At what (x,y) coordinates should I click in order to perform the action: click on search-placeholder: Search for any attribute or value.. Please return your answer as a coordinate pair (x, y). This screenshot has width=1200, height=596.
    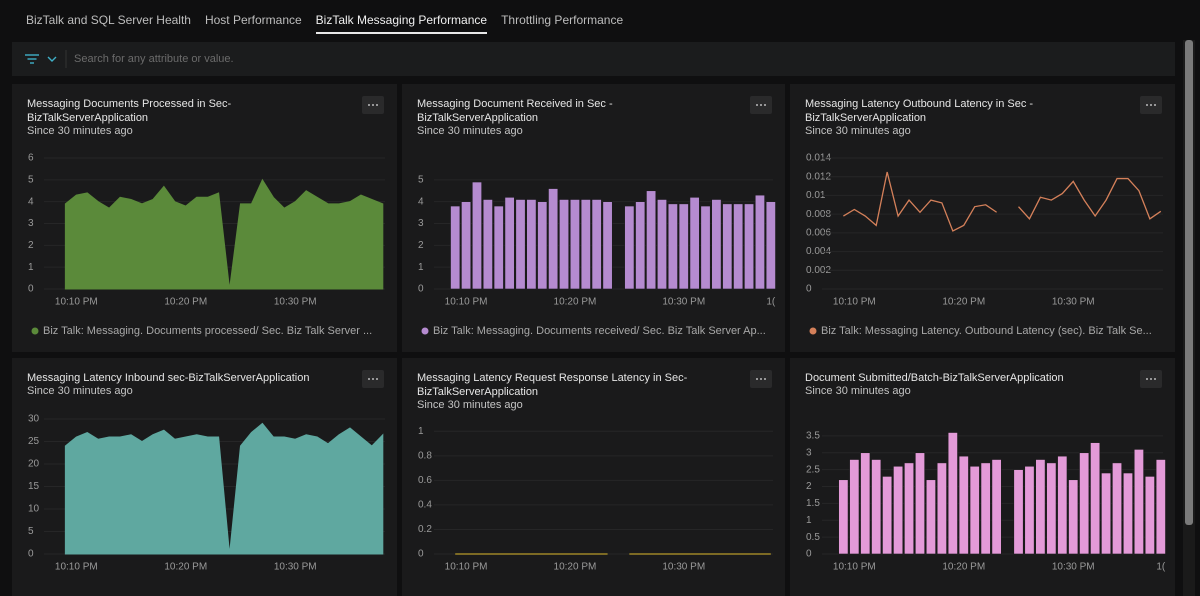
    Looking at the image, I should click on (154, 59).